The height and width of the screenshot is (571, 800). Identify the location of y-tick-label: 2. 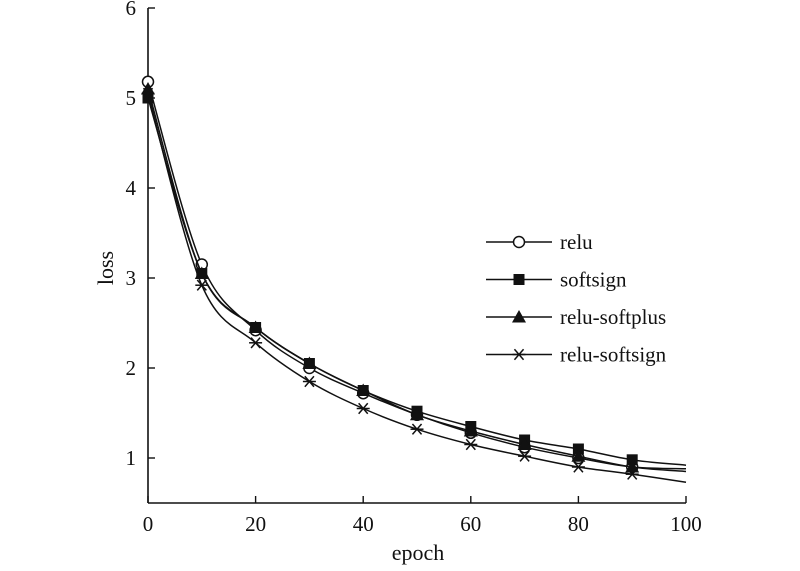
(131, 368).